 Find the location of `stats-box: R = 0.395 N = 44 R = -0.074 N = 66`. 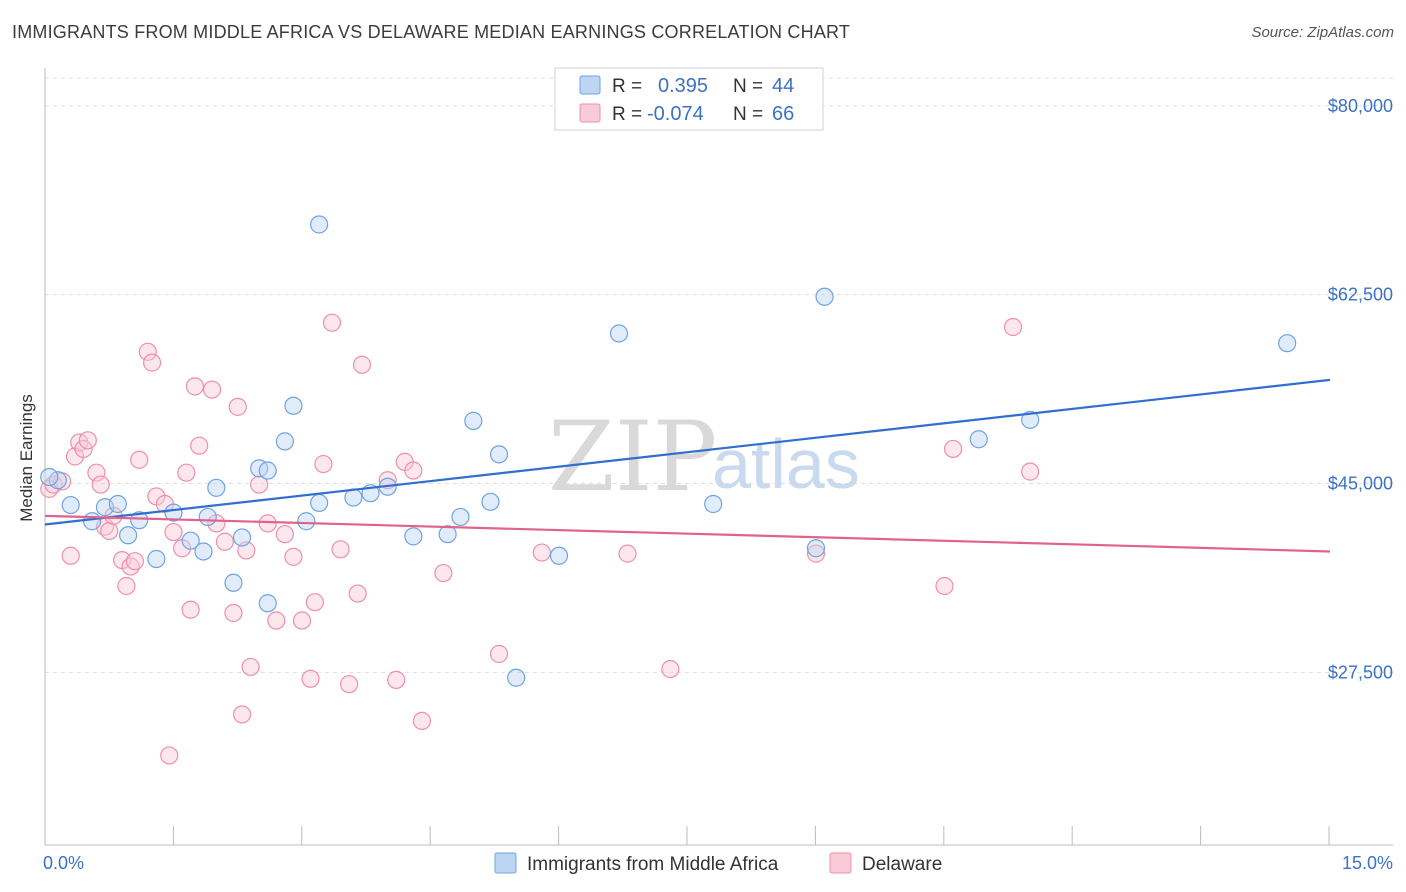

stats-box: R = 0.395 N = 44 R = -0.074 N = 66 is located at coordinates (689, 99).